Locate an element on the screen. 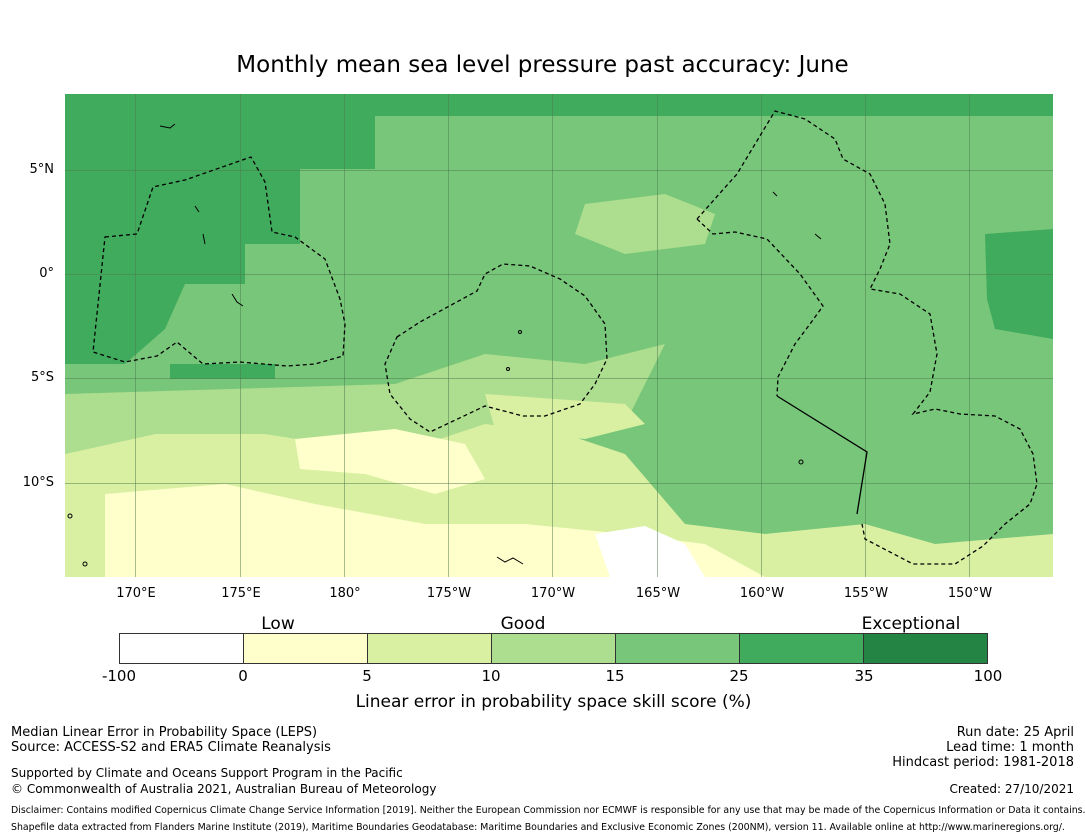  footer-created: Created: 27/10/2021 is located at coordinates (1011, 789).